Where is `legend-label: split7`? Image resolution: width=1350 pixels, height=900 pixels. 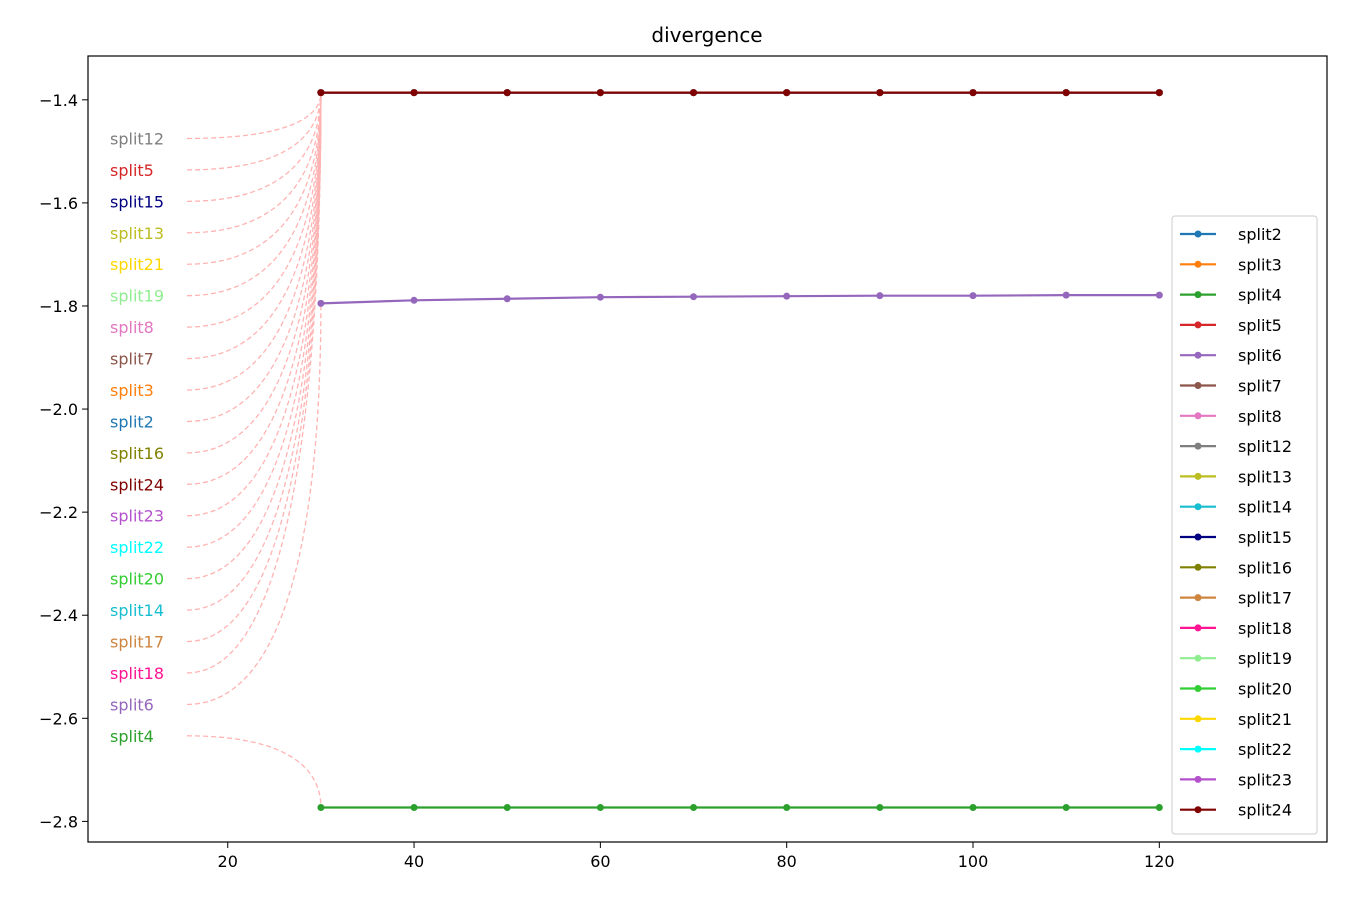
legend-label: split7 is located at coordinates (1260, 386).